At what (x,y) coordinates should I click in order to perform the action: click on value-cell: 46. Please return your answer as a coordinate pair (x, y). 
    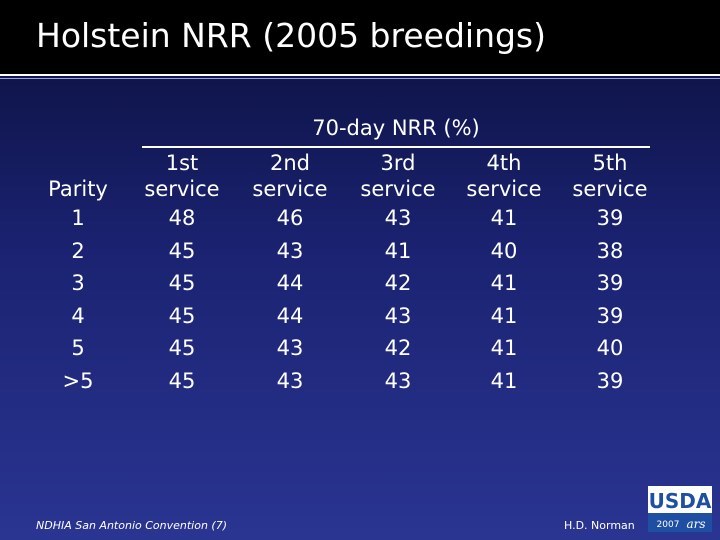
    Looking at the image, I should click on (290, 218).